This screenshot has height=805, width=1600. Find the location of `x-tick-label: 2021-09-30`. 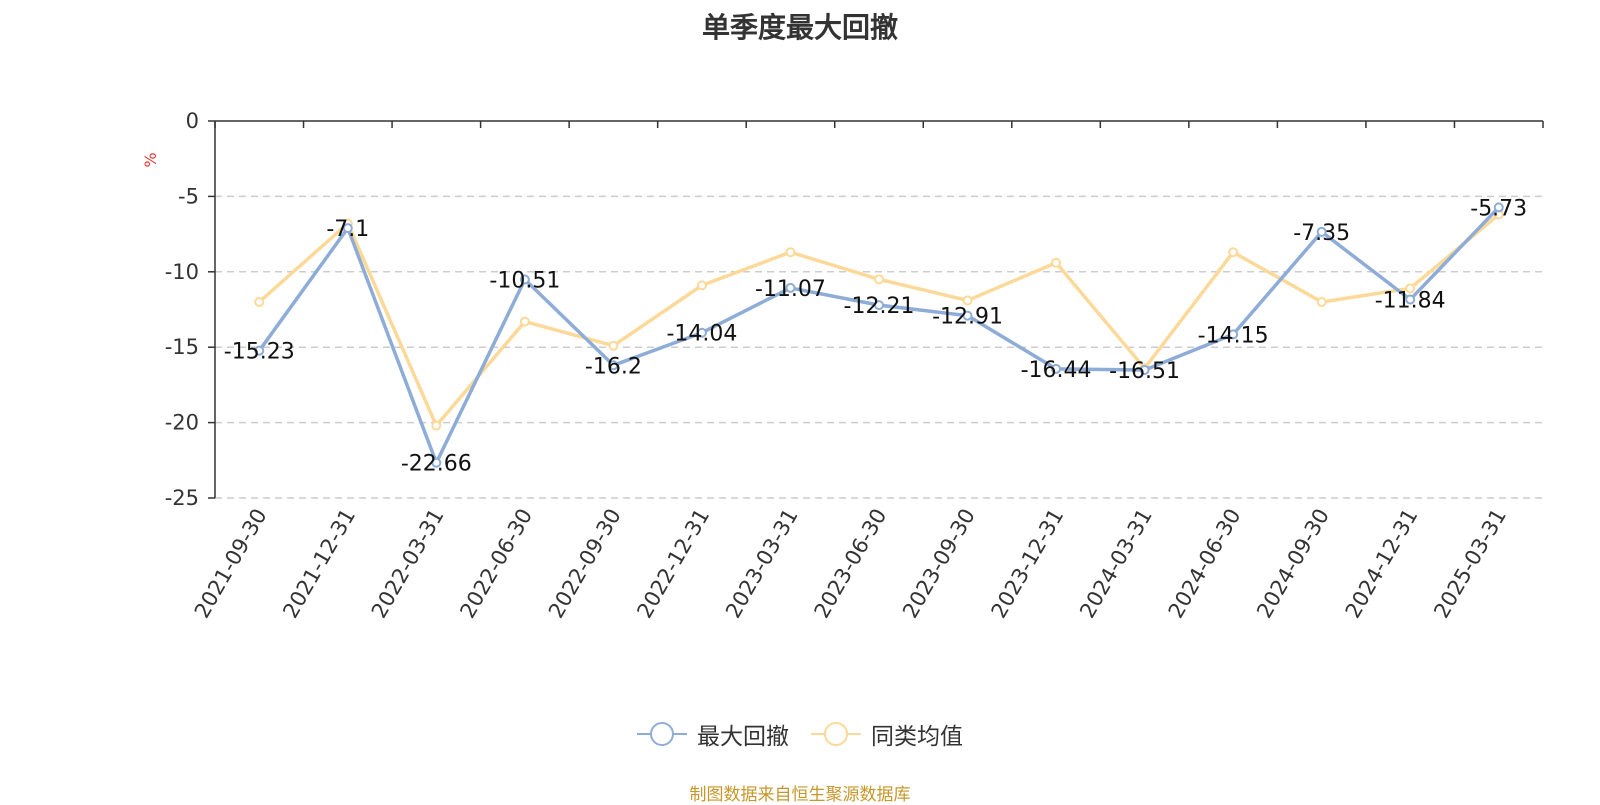

x-tick-label: 2021-09-30 is located at coordinates (231, 564).